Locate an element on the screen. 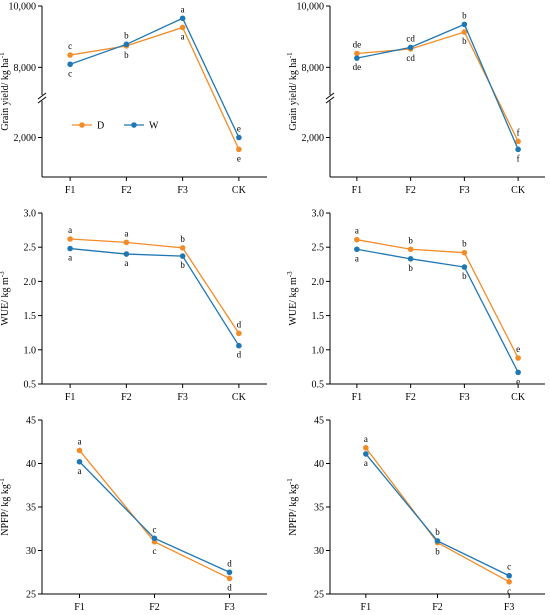  y-tick-label: 40 is located at coordinates (31, 464).